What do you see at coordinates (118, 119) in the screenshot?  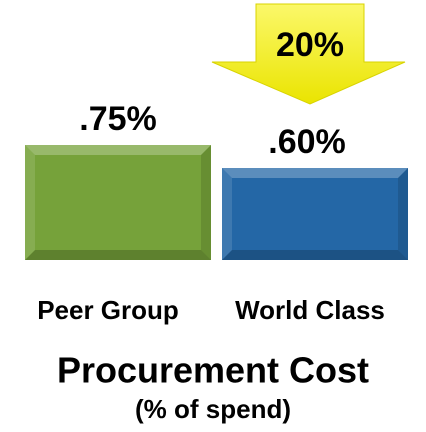 I see `value-label: .75%` at bounding box center [118, 119].